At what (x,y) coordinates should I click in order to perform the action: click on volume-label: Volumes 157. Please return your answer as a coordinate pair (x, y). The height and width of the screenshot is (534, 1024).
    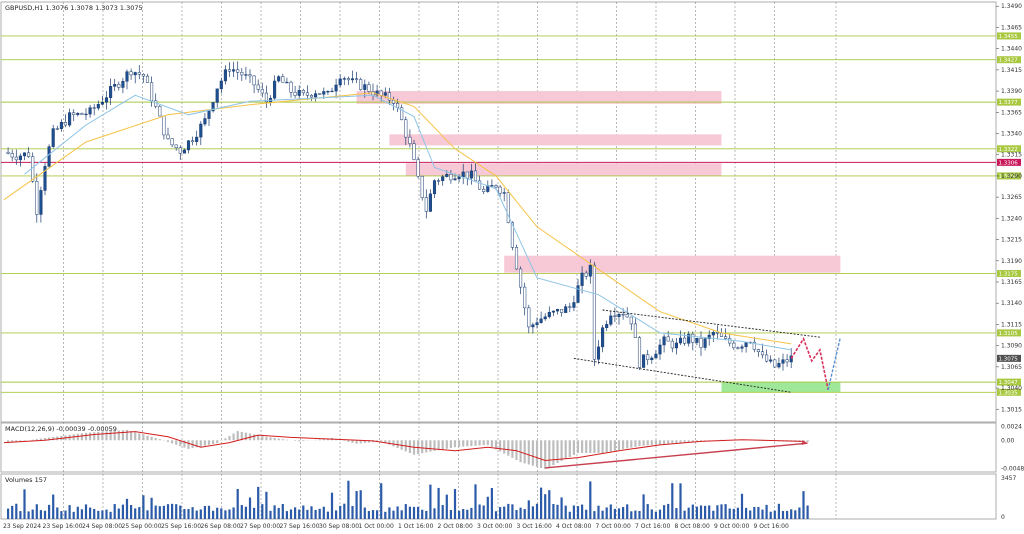
    Looking at the image, I should click on (26, 480).